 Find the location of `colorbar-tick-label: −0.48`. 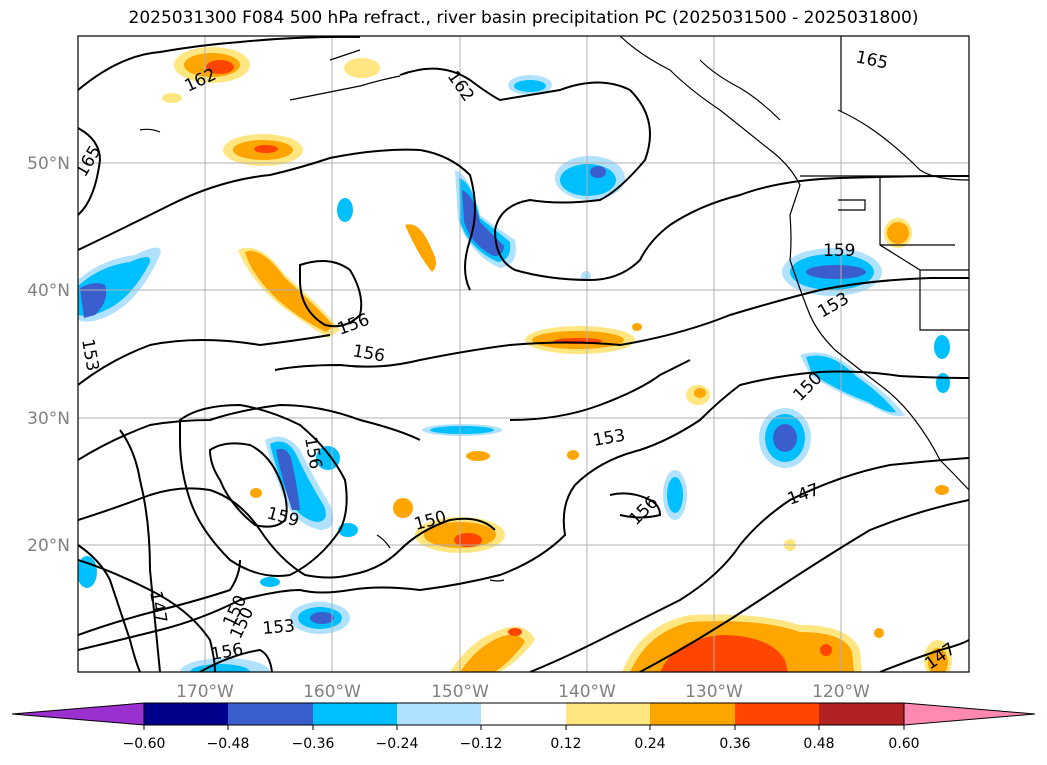

colorbar-tick-label: −0.48 is located at coordinates (228, 744).